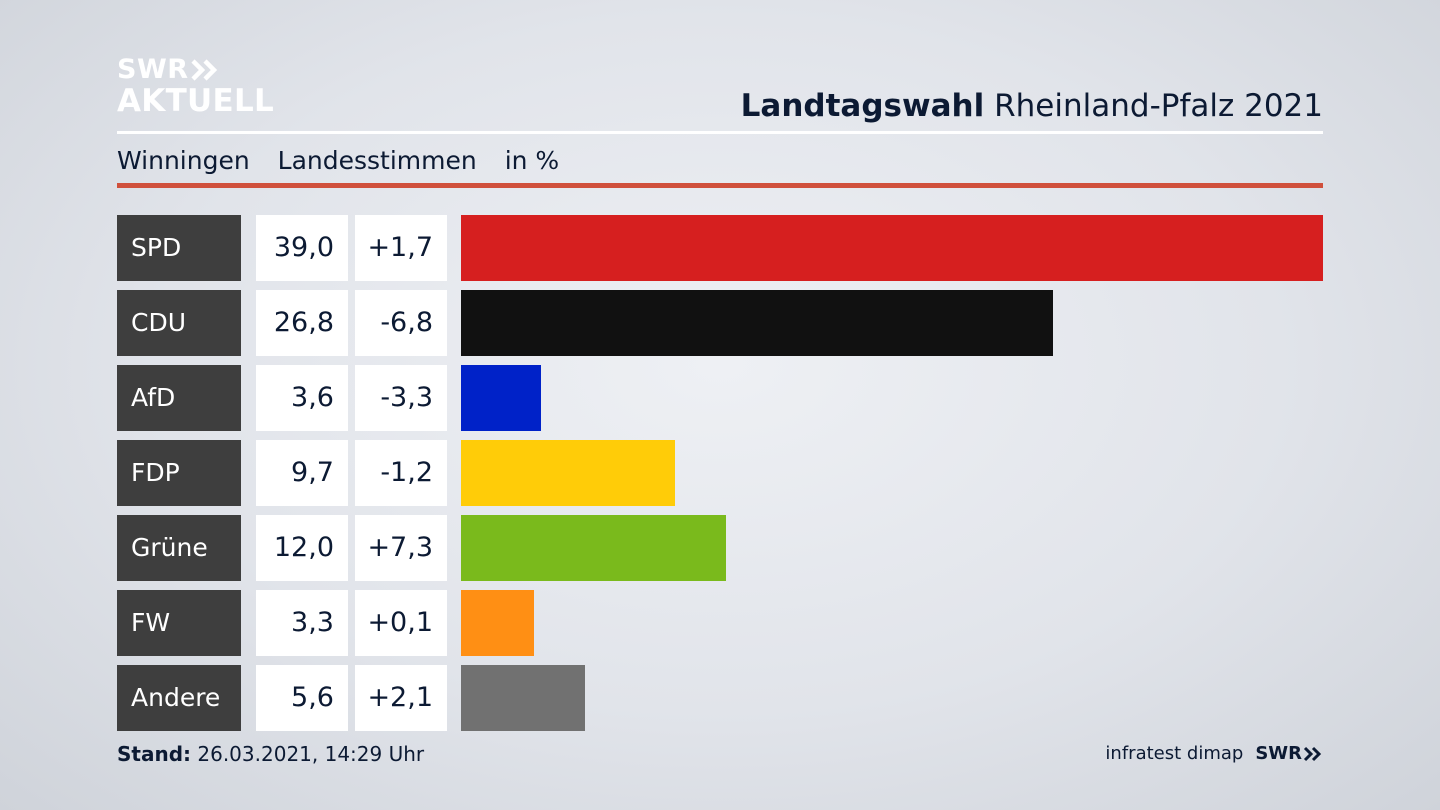 The height and width of the screenshot is (810, 1440). What do you see at coordinates (720, 623) in the screenshot?
I see `chart-row: FW 3,3 +0,1` at bounding box center [720, 623].